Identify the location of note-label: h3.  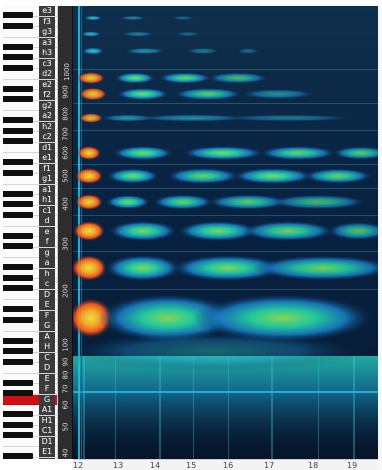
(47, 53).